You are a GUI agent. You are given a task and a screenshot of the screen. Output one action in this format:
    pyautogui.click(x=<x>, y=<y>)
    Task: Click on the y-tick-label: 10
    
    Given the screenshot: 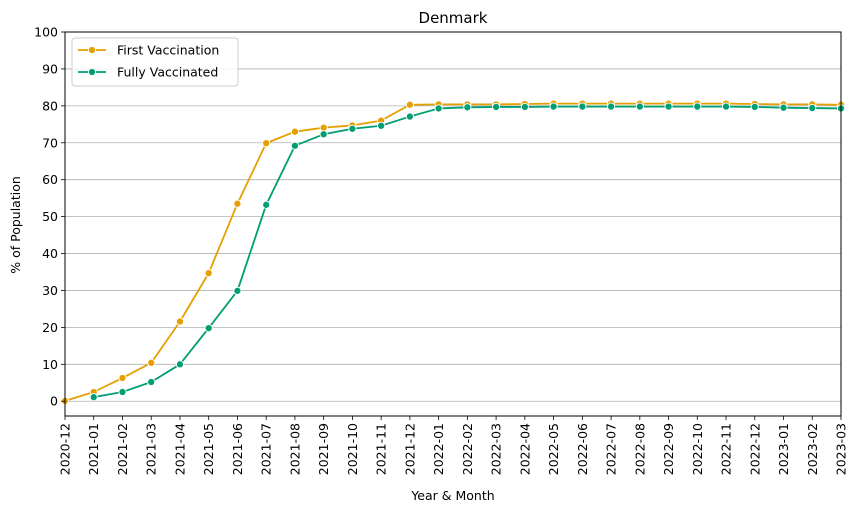 What is the action you would take?
    pyautogui.click(x=50, y=364)
    